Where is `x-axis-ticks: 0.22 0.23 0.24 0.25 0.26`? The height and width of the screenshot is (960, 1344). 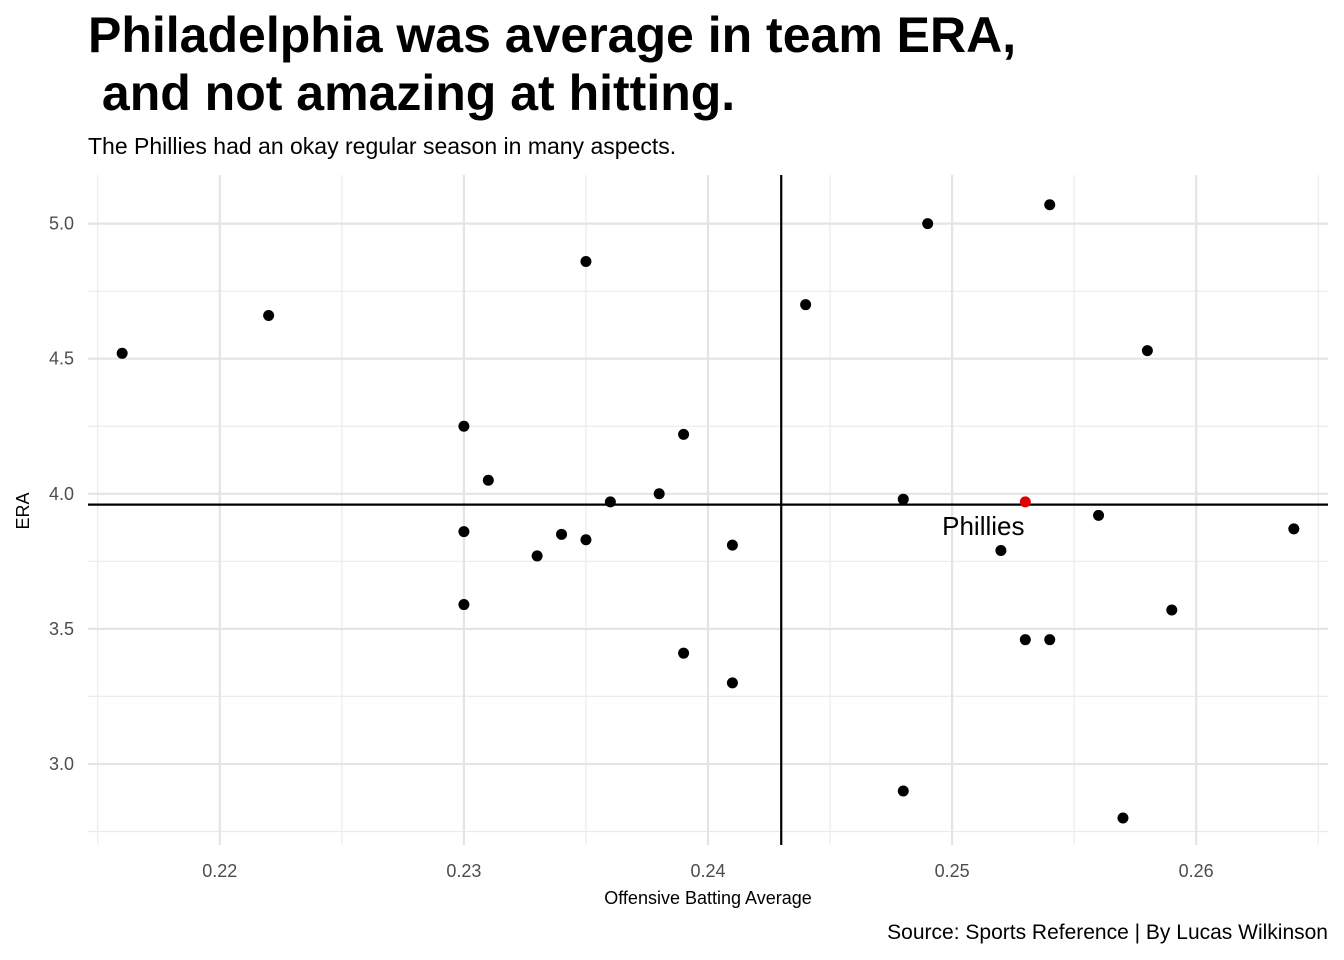 x-axis-ticks: 0.22 0.23 0.24 0.25 0.26 is located at coordinates (707, 871).